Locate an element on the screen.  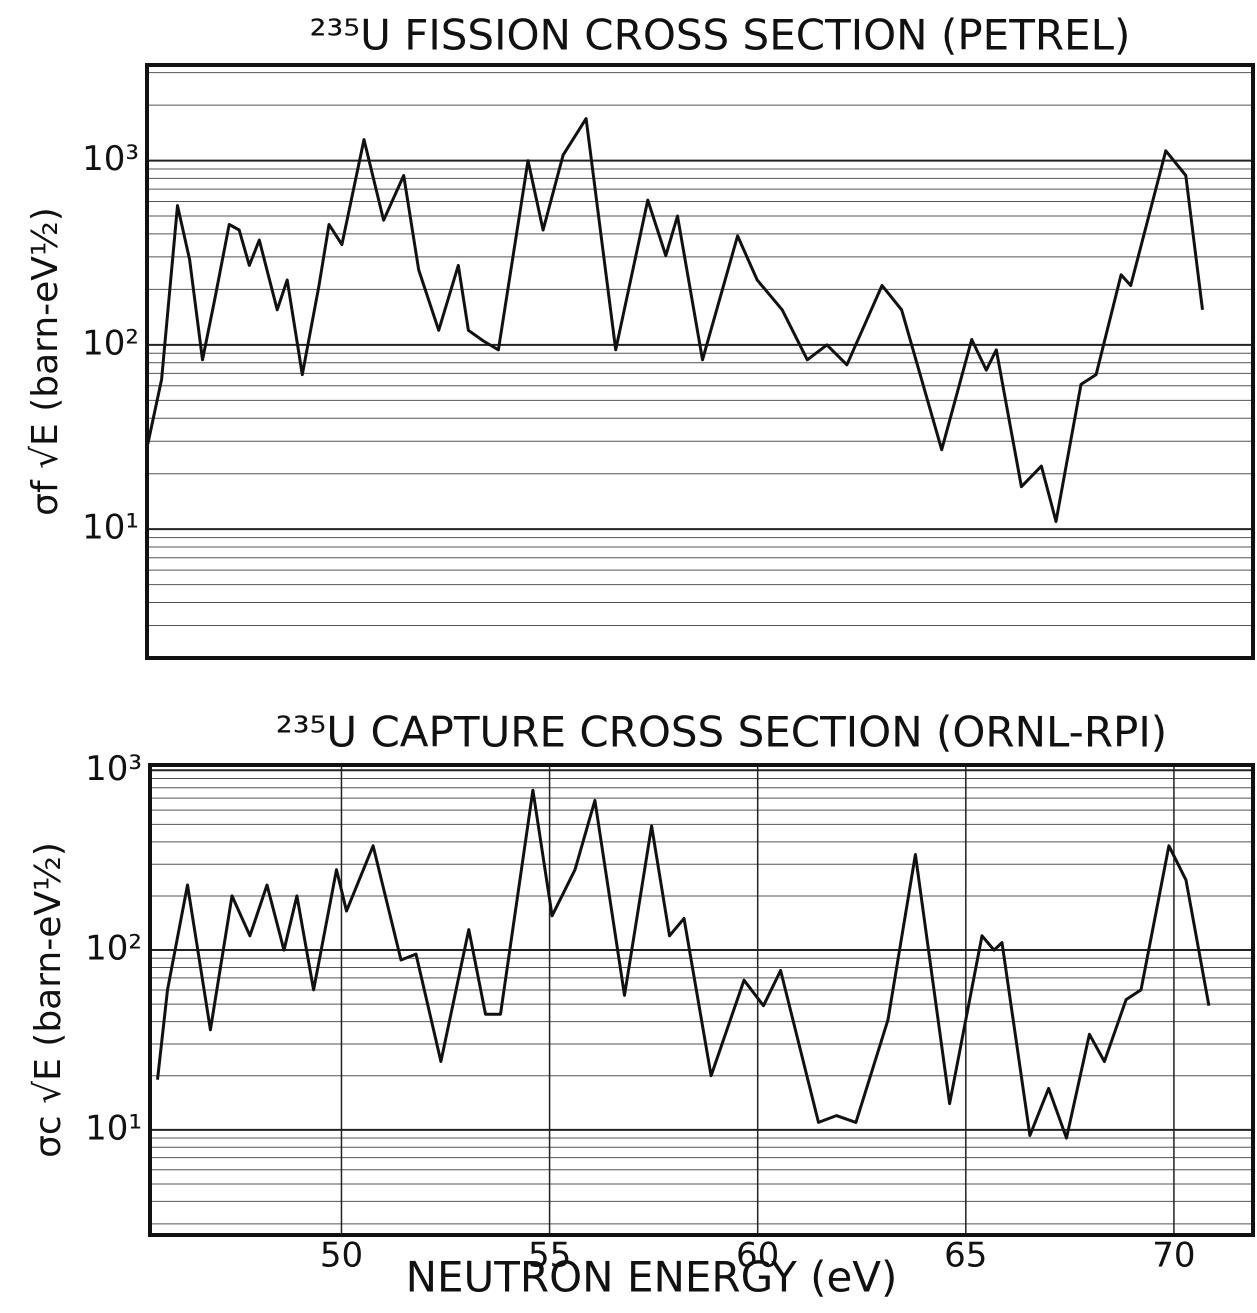
x-tick-label: 70 is located at coordinates (1173, 1256).